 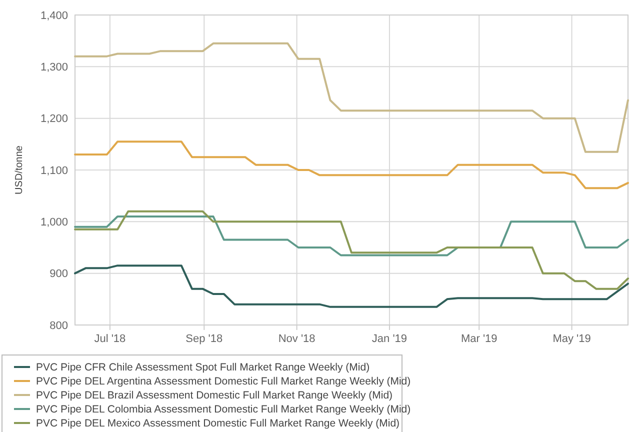 What do you see at coordinates (54, 222) in the screenshot?
I see `y-tick-label: 1,000` at bounding box center [54, 222].